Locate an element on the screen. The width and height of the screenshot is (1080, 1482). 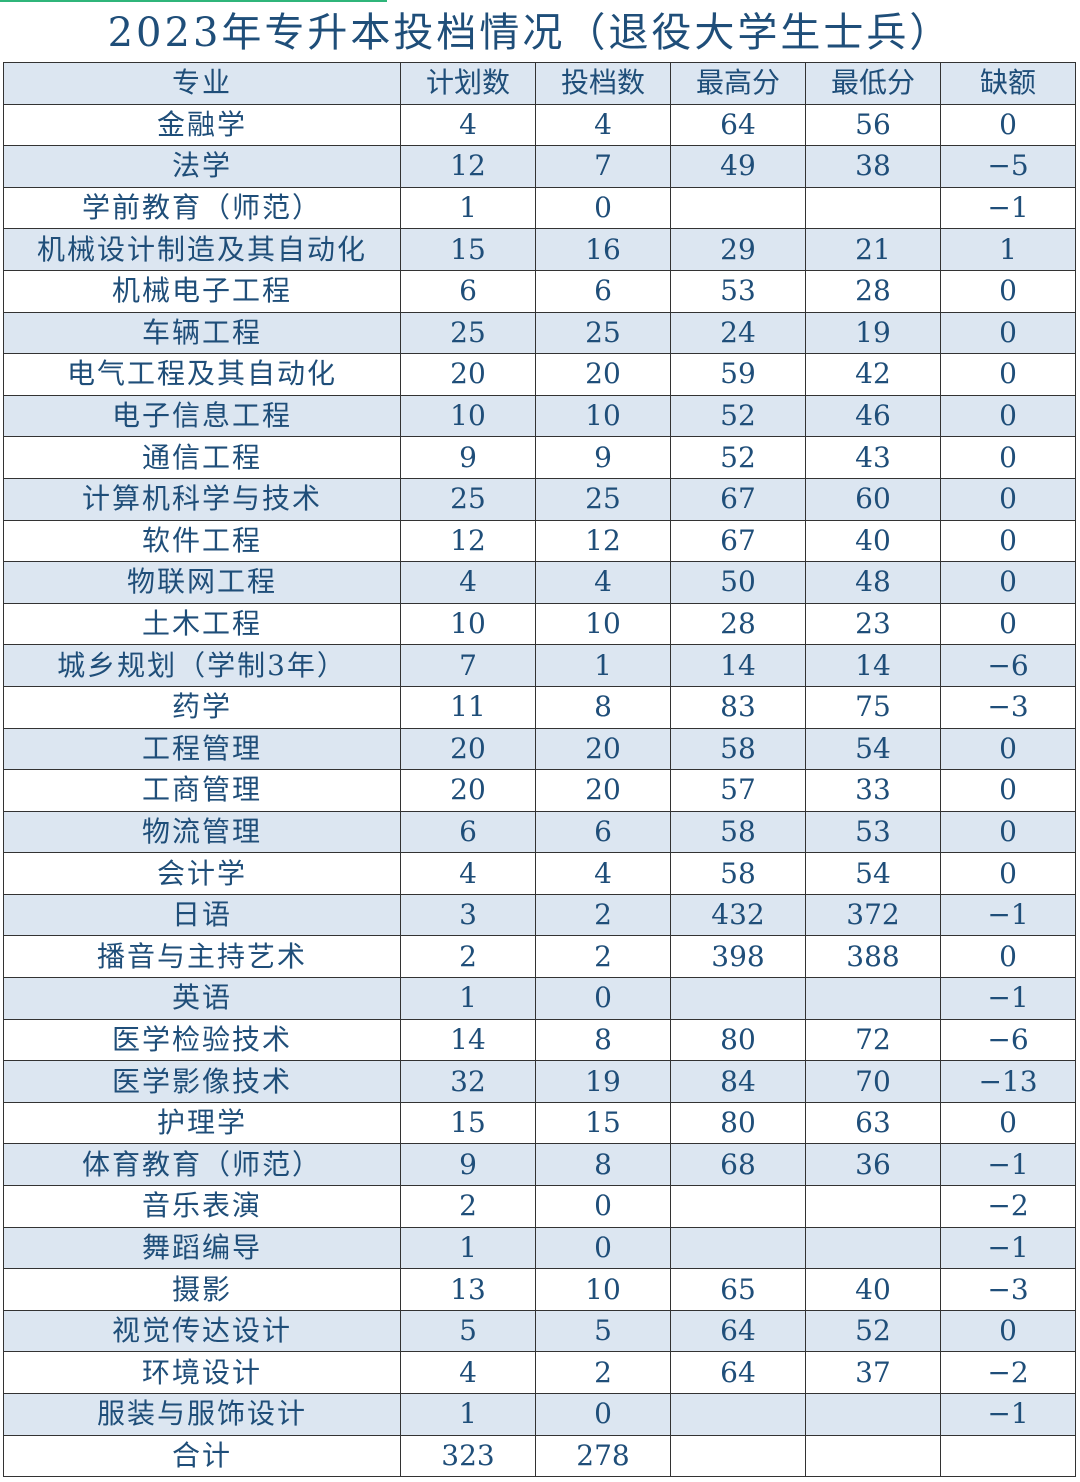
cell-plan: 25 is located at coordinates (468, 499).